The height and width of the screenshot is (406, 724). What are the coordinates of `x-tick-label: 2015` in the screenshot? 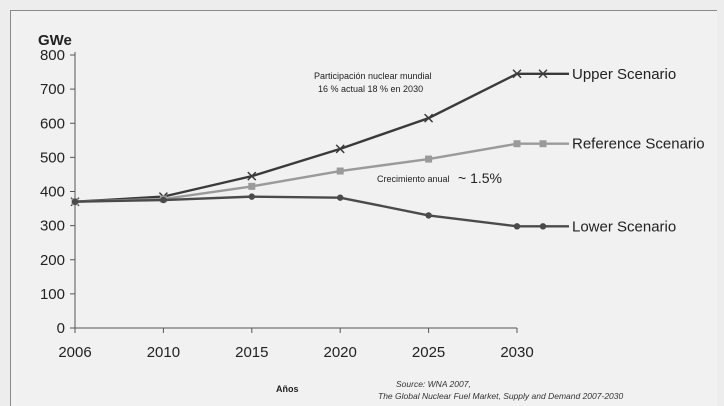 It's located at (251, 352).